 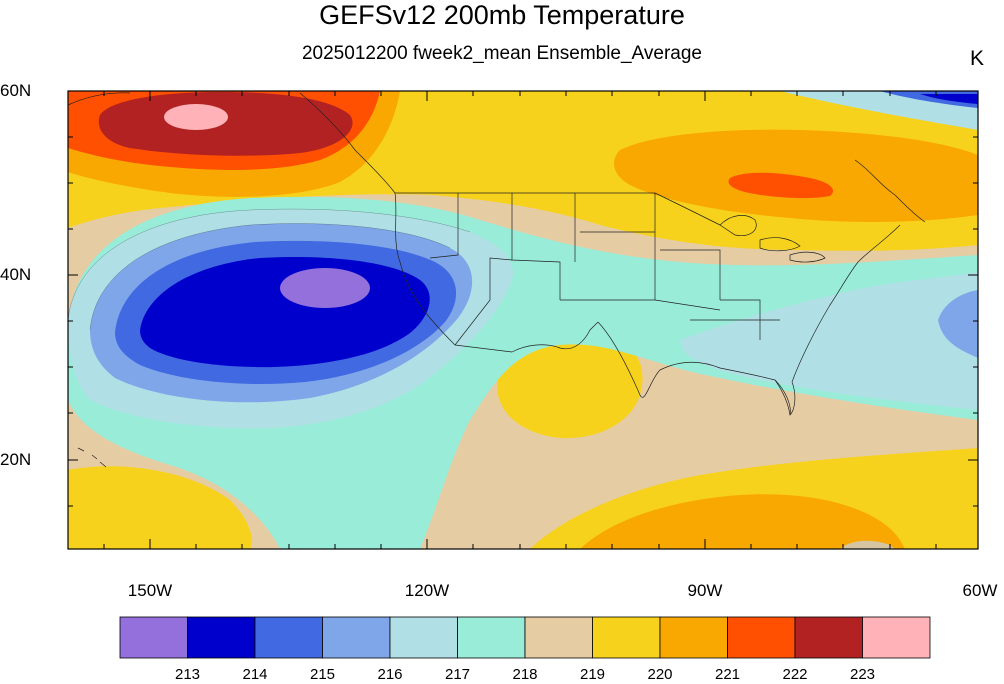 What do you see at coordinates (525, 674) in the screenshot?
I see `colorbar-tick-label: 218` at bounding box center [525, 674].